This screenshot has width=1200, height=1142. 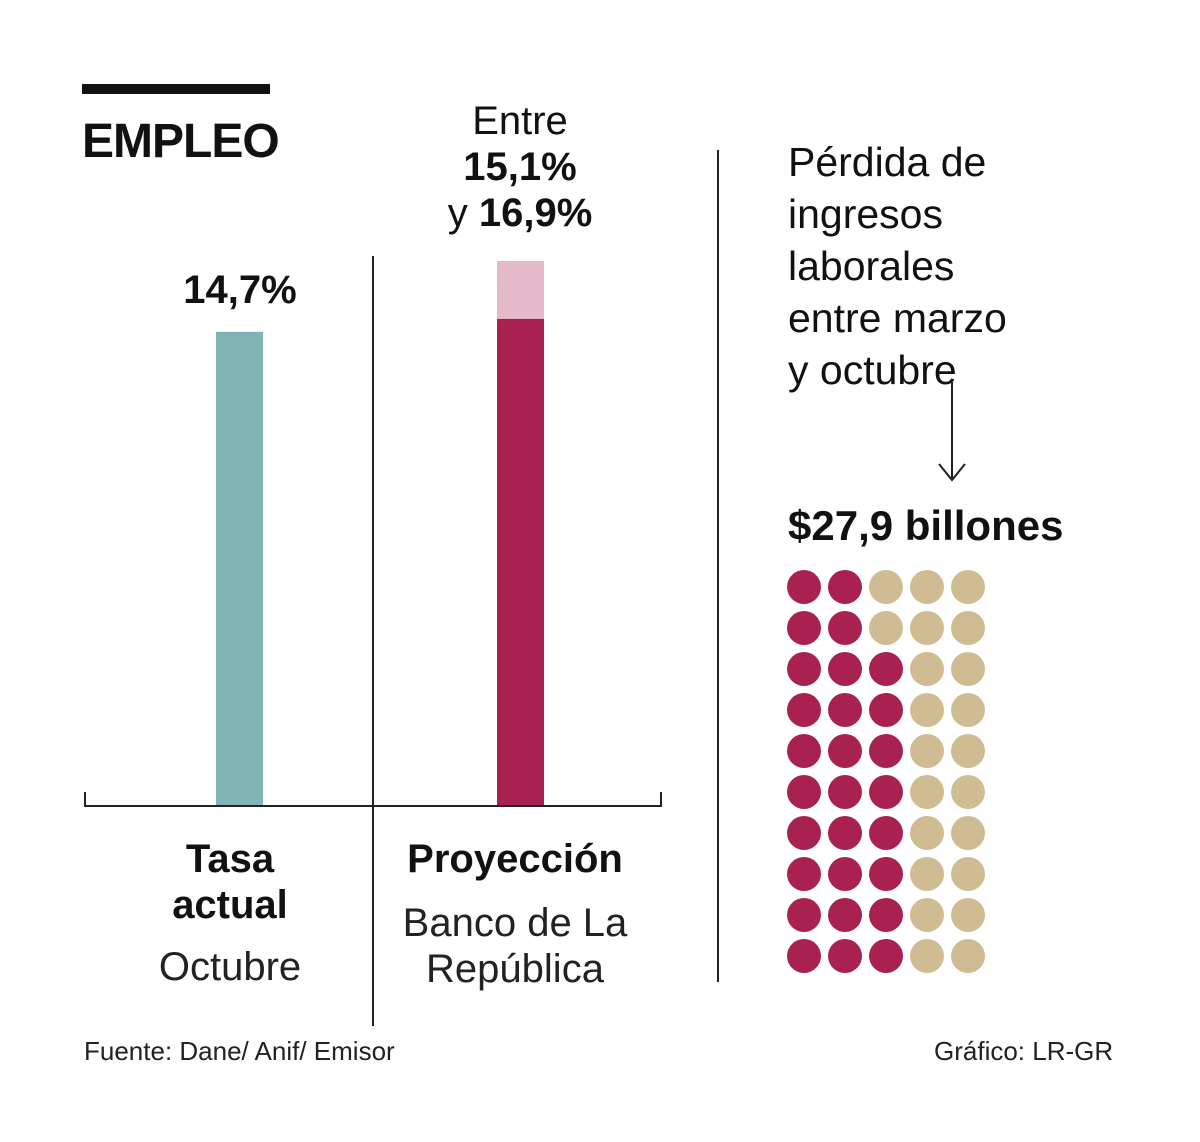 I want to click on range-low: 15,1%, so click(x=520, y=167).